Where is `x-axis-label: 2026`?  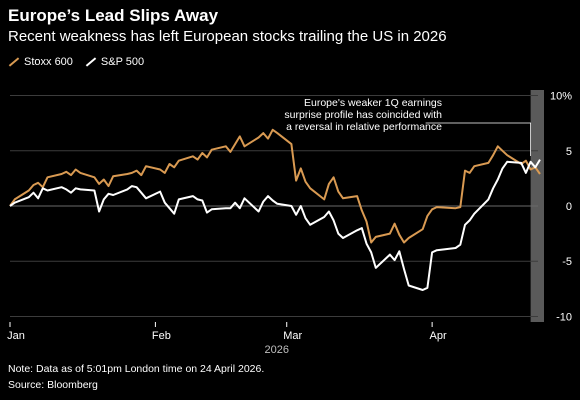
x-axis-label: 2026 is located at coordinates (276, 350).